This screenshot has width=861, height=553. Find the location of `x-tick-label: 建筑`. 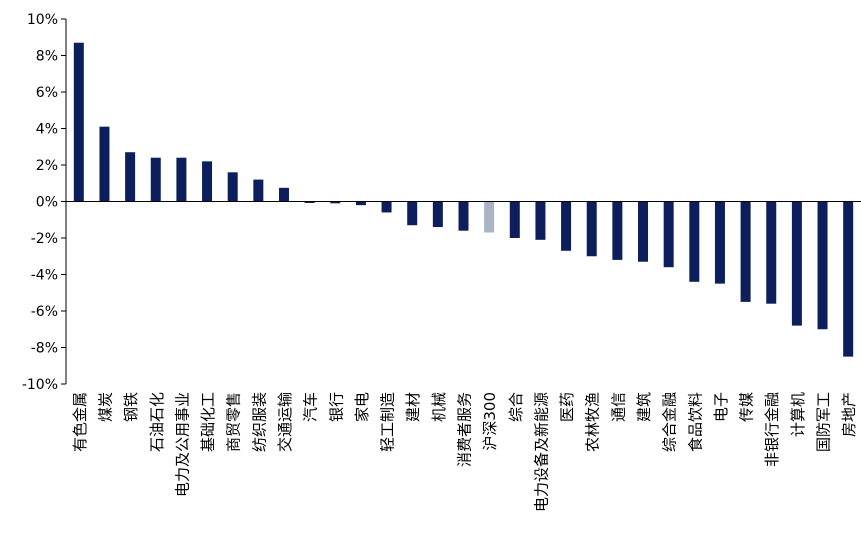

x-tick-label: 建筑 is located at coordinates (644, 407).